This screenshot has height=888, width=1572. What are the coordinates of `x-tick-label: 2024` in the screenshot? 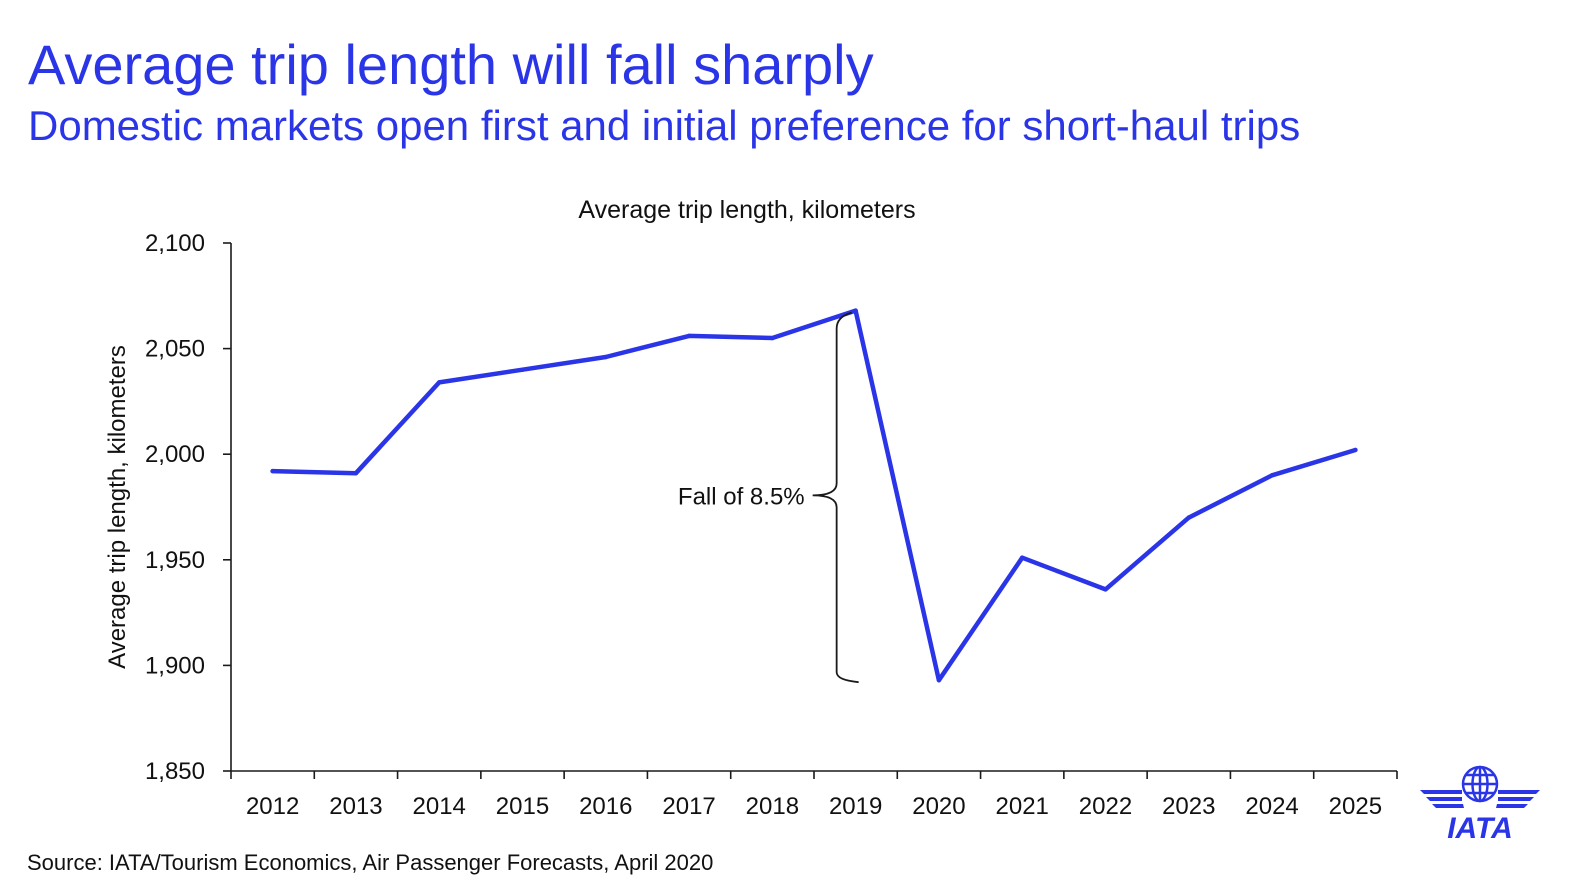 It's located at (1271, 806).